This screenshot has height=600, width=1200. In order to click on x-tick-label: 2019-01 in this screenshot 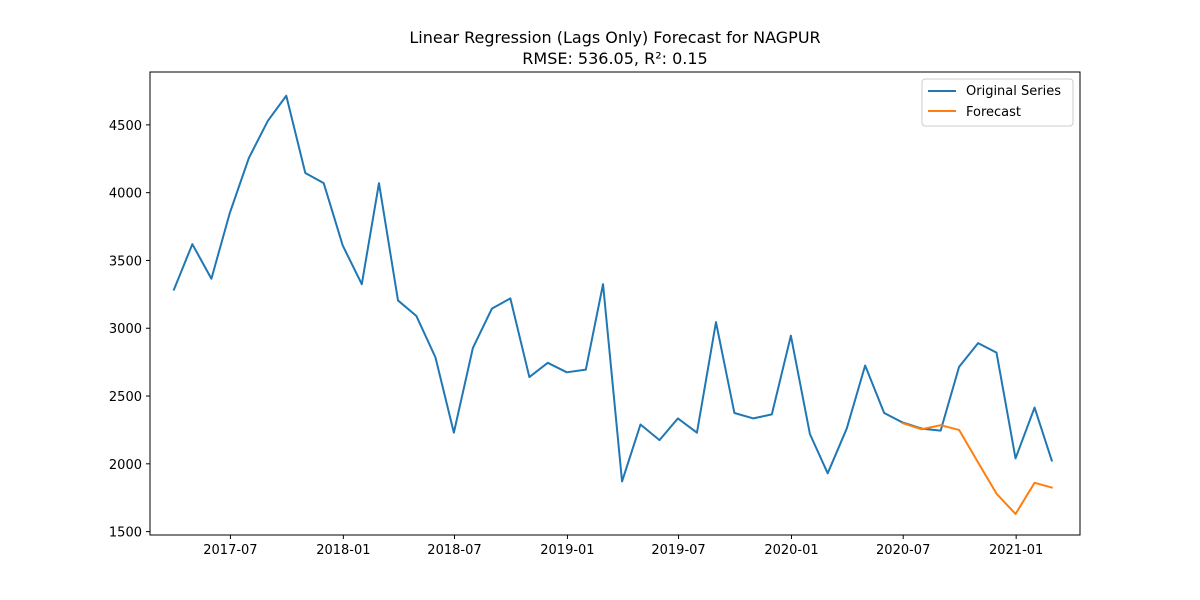, I will do `click(567, 550)`.